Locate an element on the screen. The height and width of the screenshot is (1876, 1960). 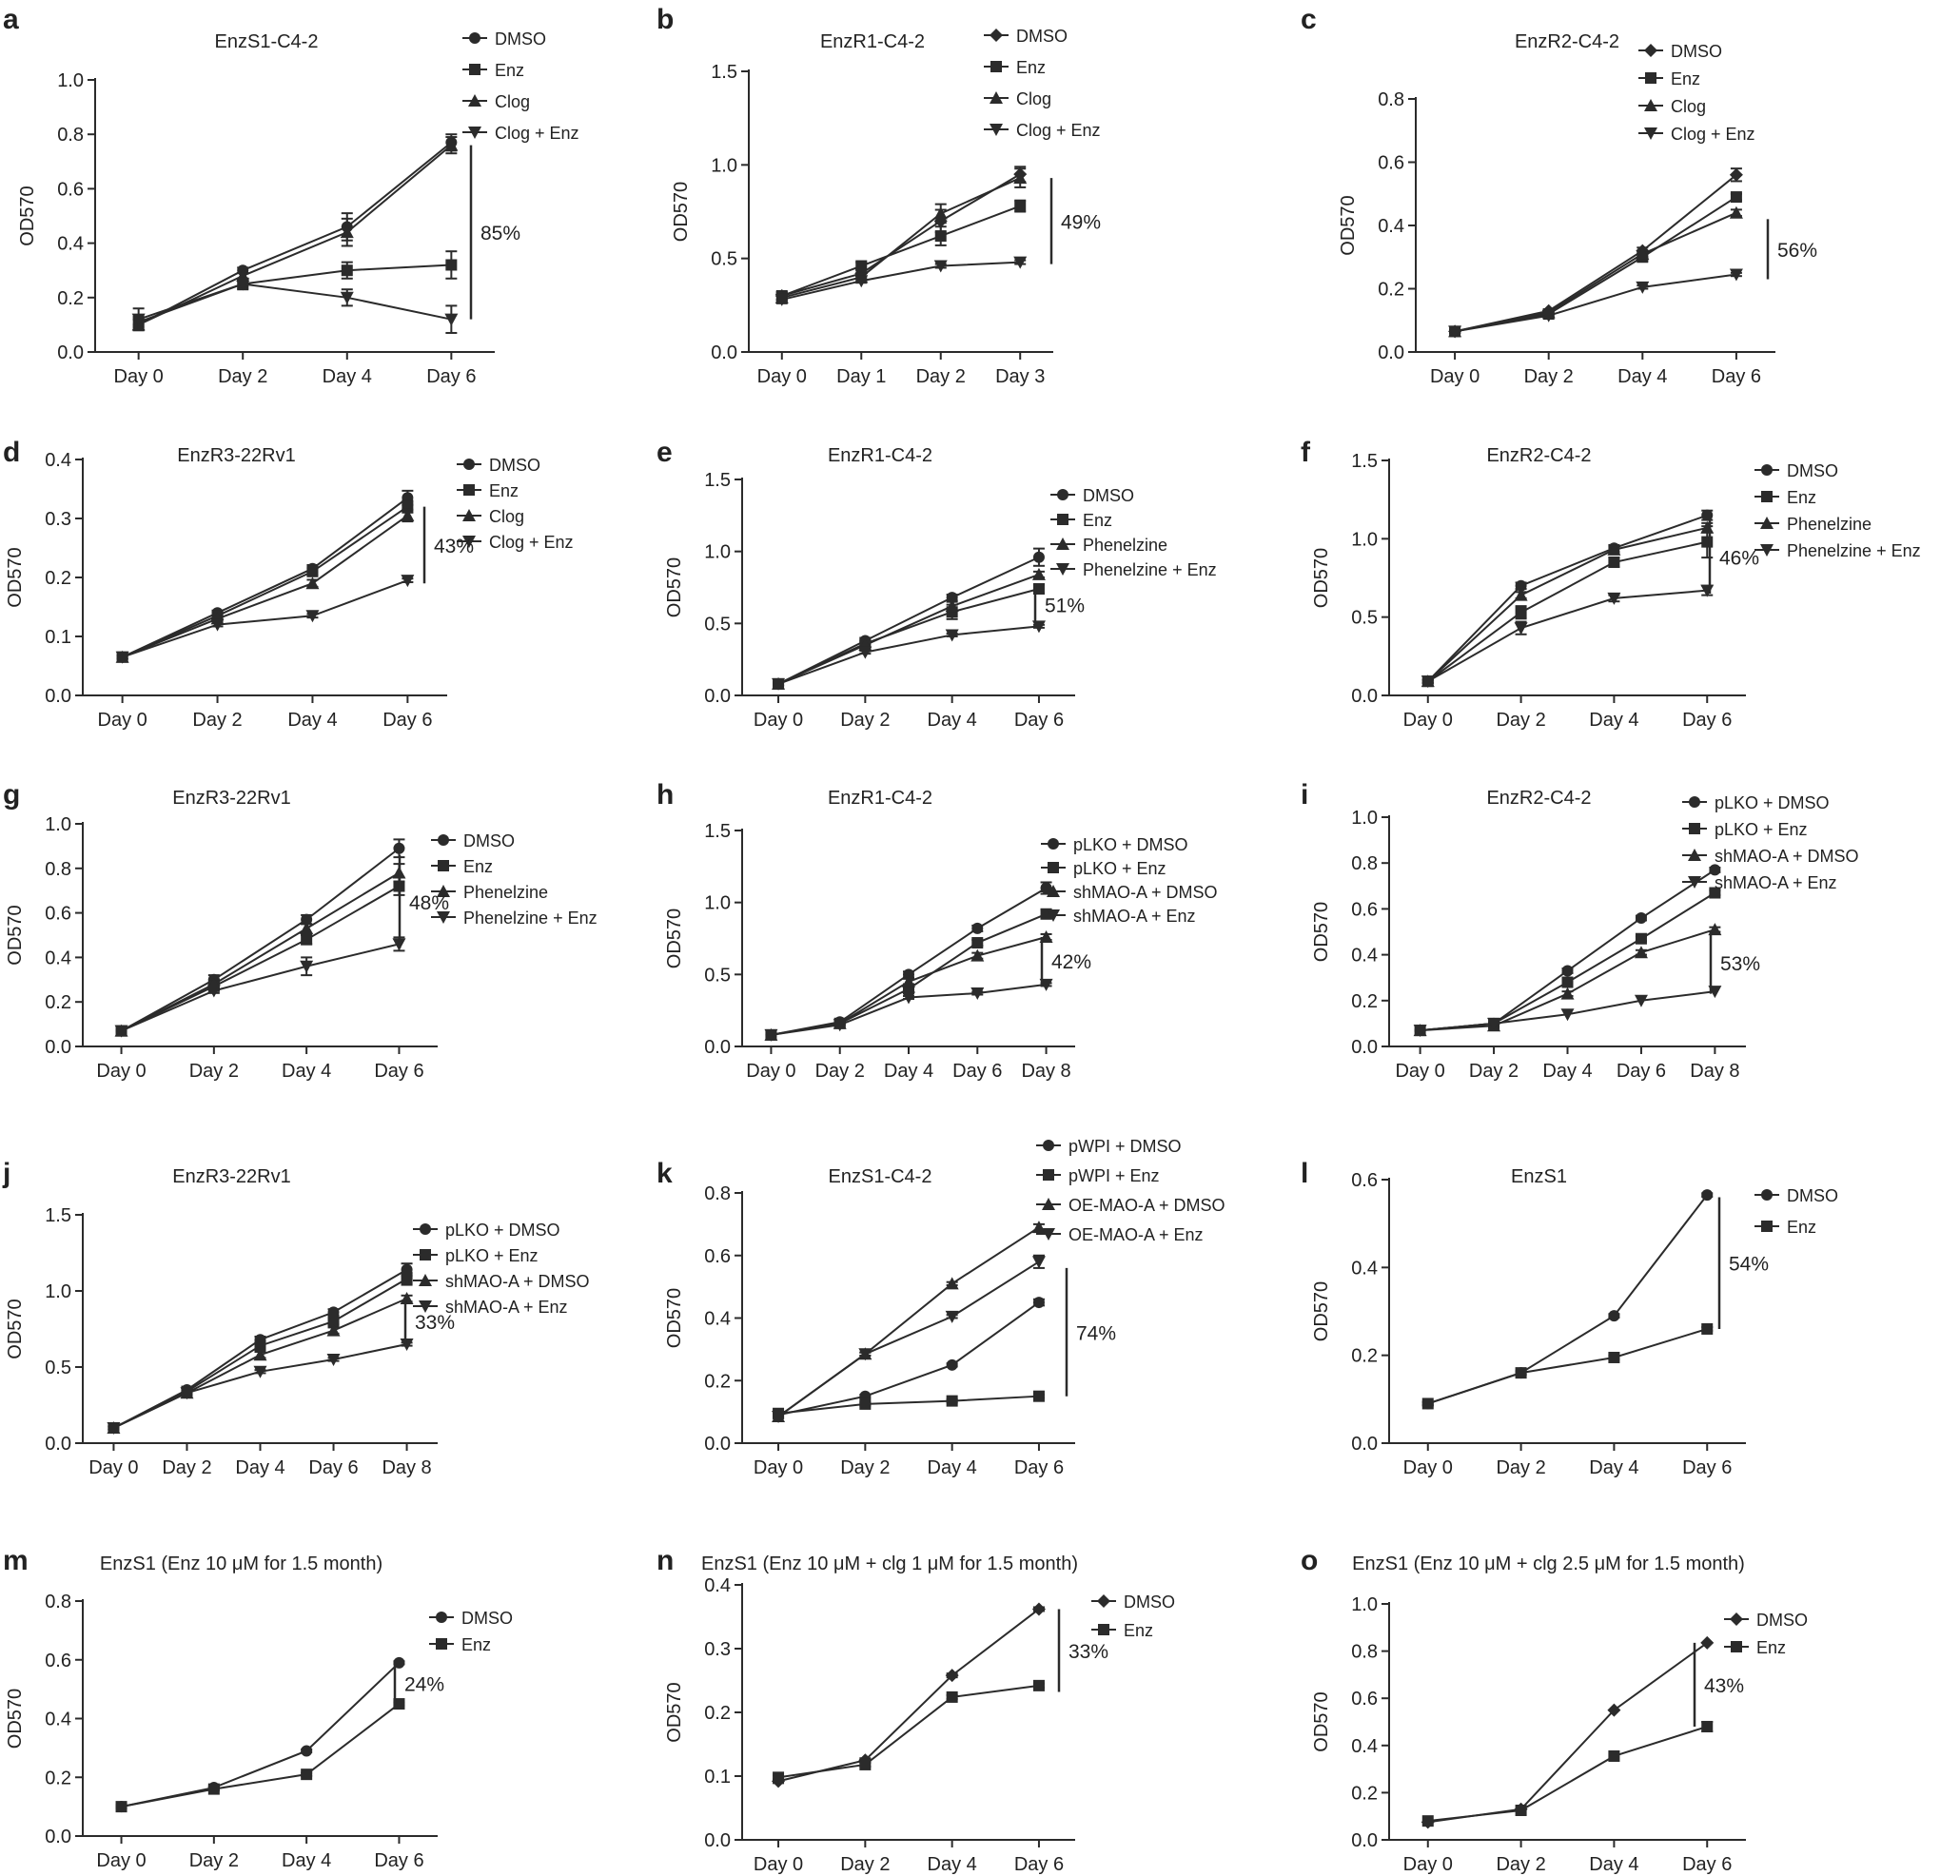
series-oe-mao-a-enz is located at coordinates (909, 1339).